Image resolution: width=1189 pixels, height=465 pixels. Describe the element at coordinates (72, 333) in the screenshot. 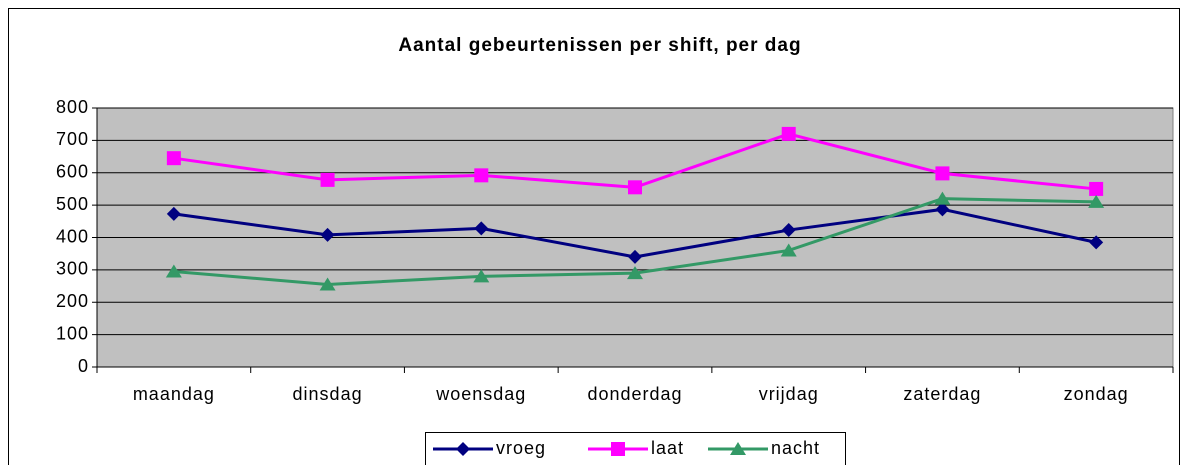

I see `y-tick-label: 100` at that location.